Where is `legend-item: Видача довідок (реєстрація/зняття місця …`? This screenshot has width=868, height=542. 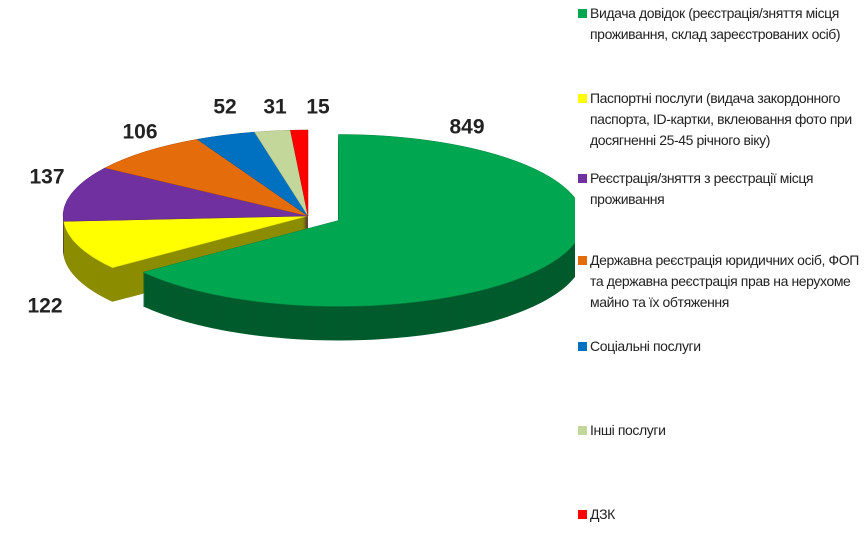 legend-item: Видача довідок (реєстрація/зняття місця … is located at coordinates (720, 24).